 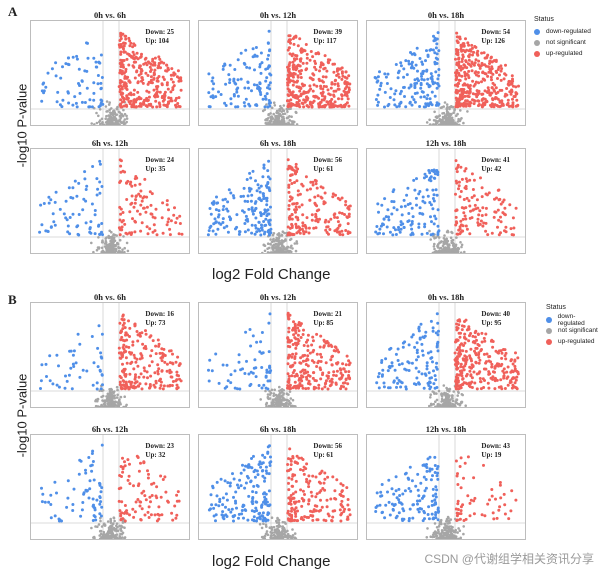 What do you see at coordinates (110, 487) in the screenshot?
I see `scatter-svg` at bounding box center [110, 487].